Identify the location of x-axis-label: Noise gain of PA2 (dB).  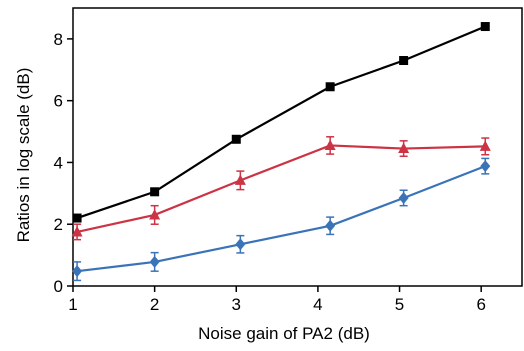
(284, 333).